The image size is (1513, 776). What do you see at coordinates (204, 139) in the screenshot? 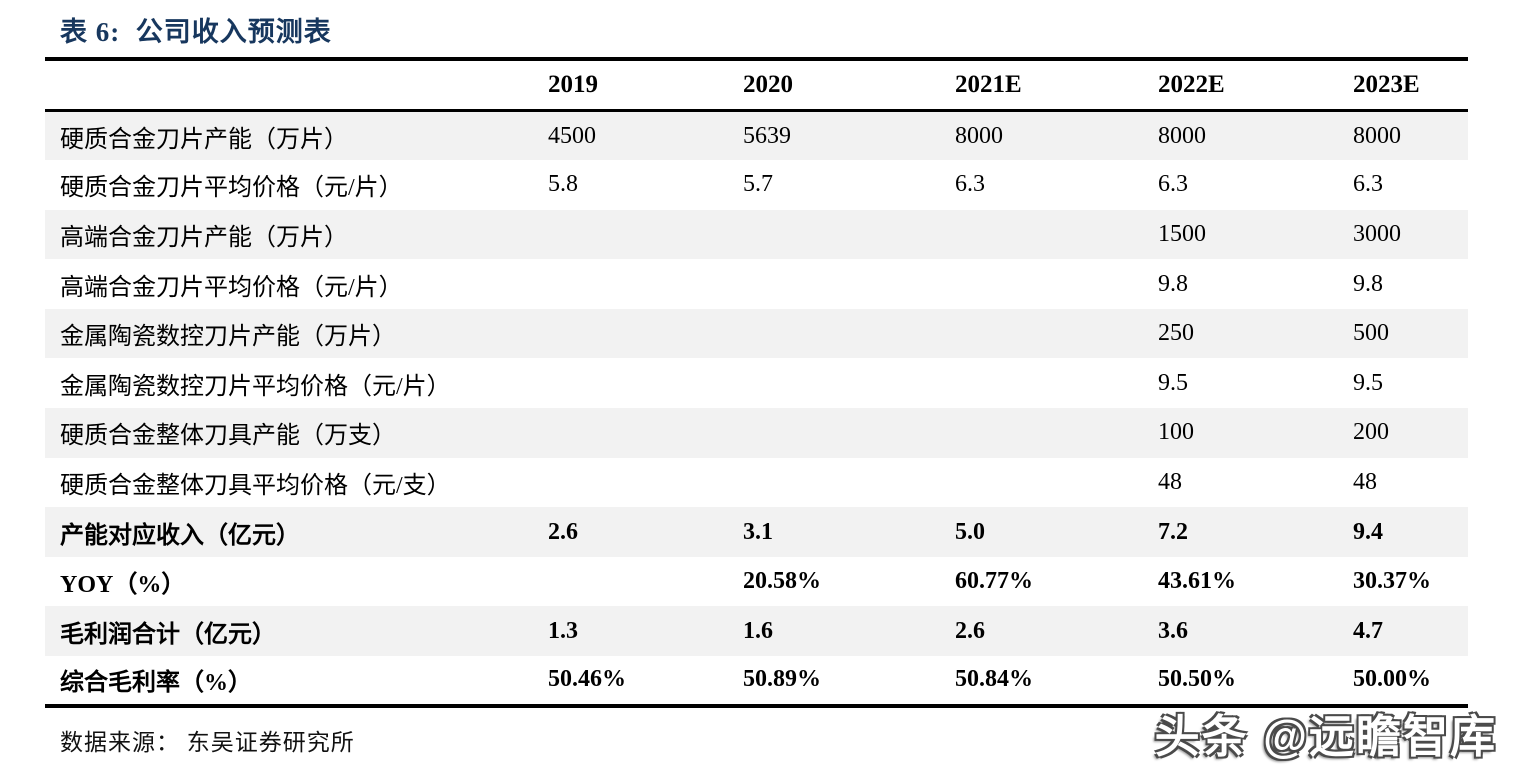
I see `row-label: 硬质合金刀片产能（万片）` at bounding box center [204, 139].